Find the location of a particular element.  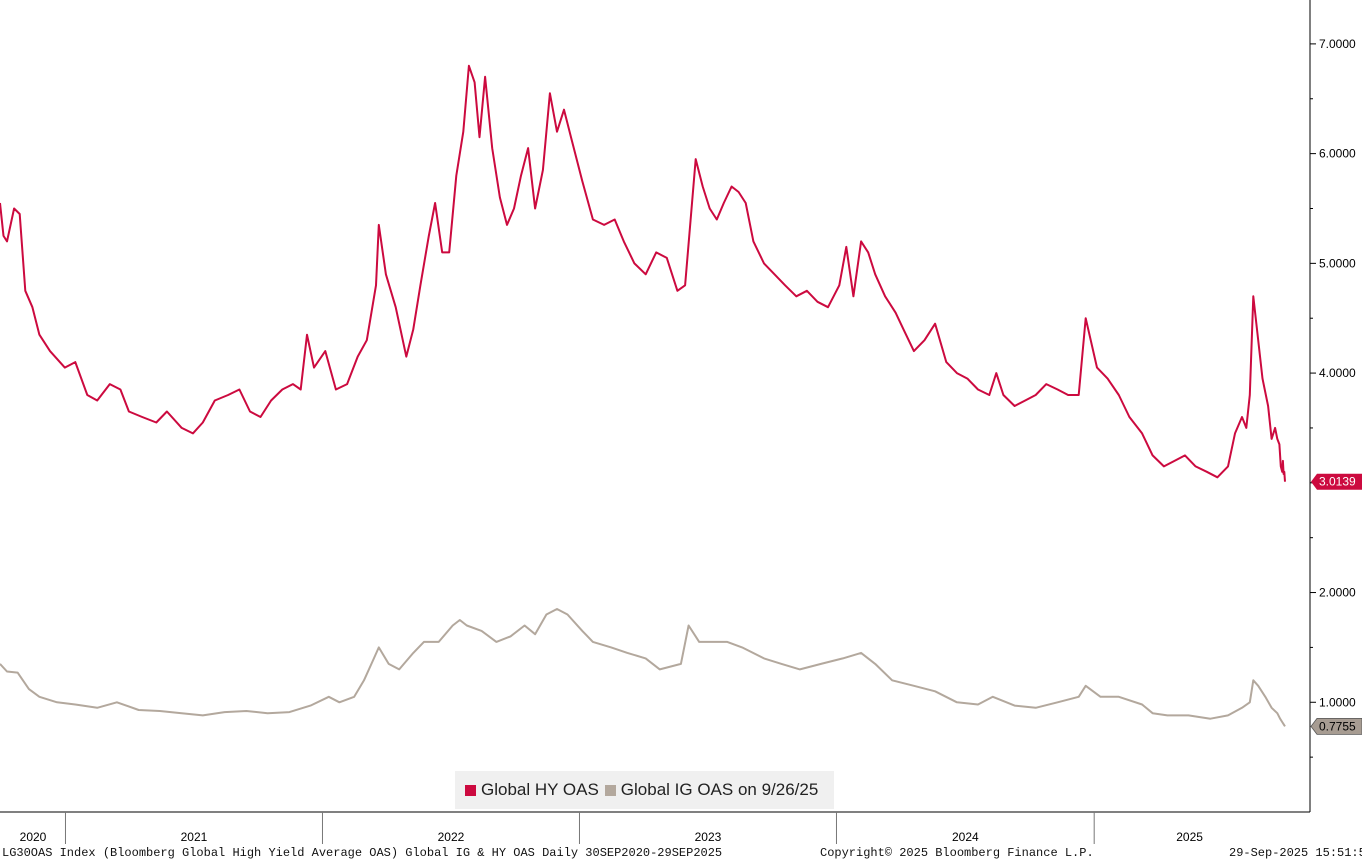

legend-label-hy: Global HY OAS is located at coordinates (540, 789).